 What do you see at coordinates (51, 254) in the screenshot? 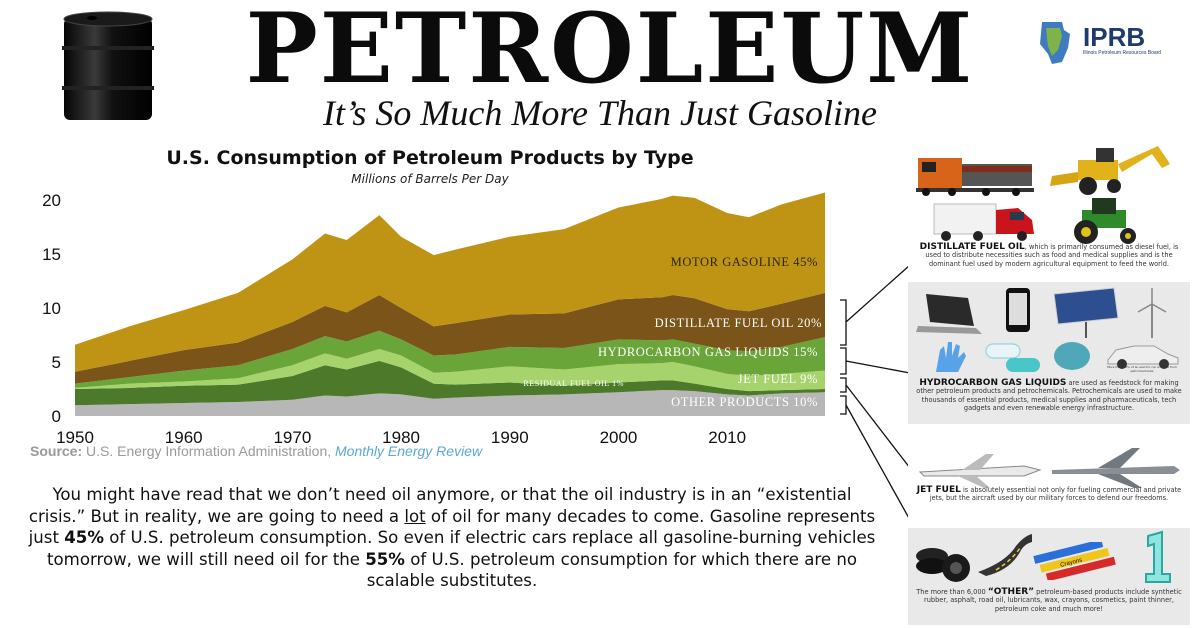
I see `y-tick-label: 15` at bounding box center [51, 254].